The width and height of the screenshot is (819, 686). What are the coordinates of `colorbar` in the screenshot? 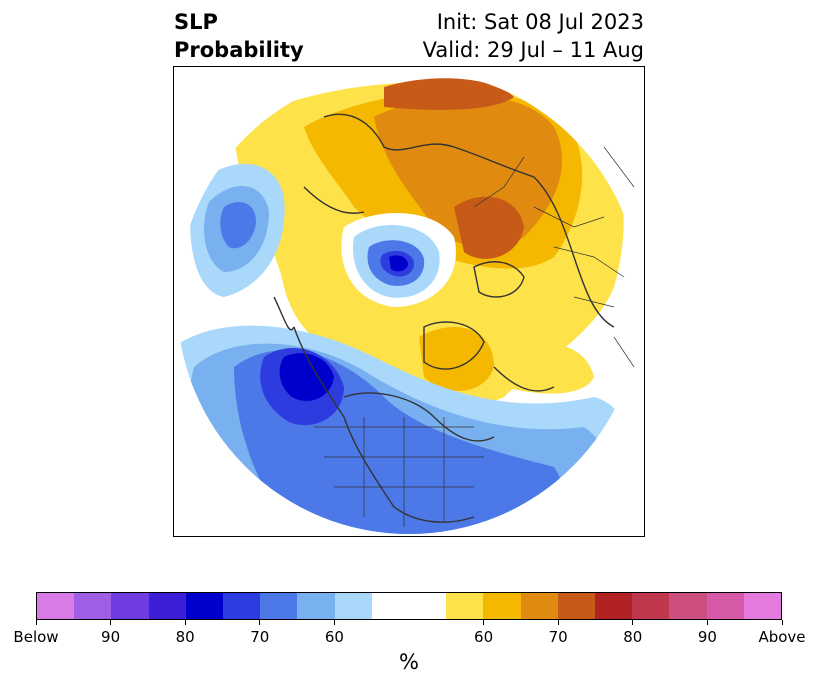 It's located at (409, 606).